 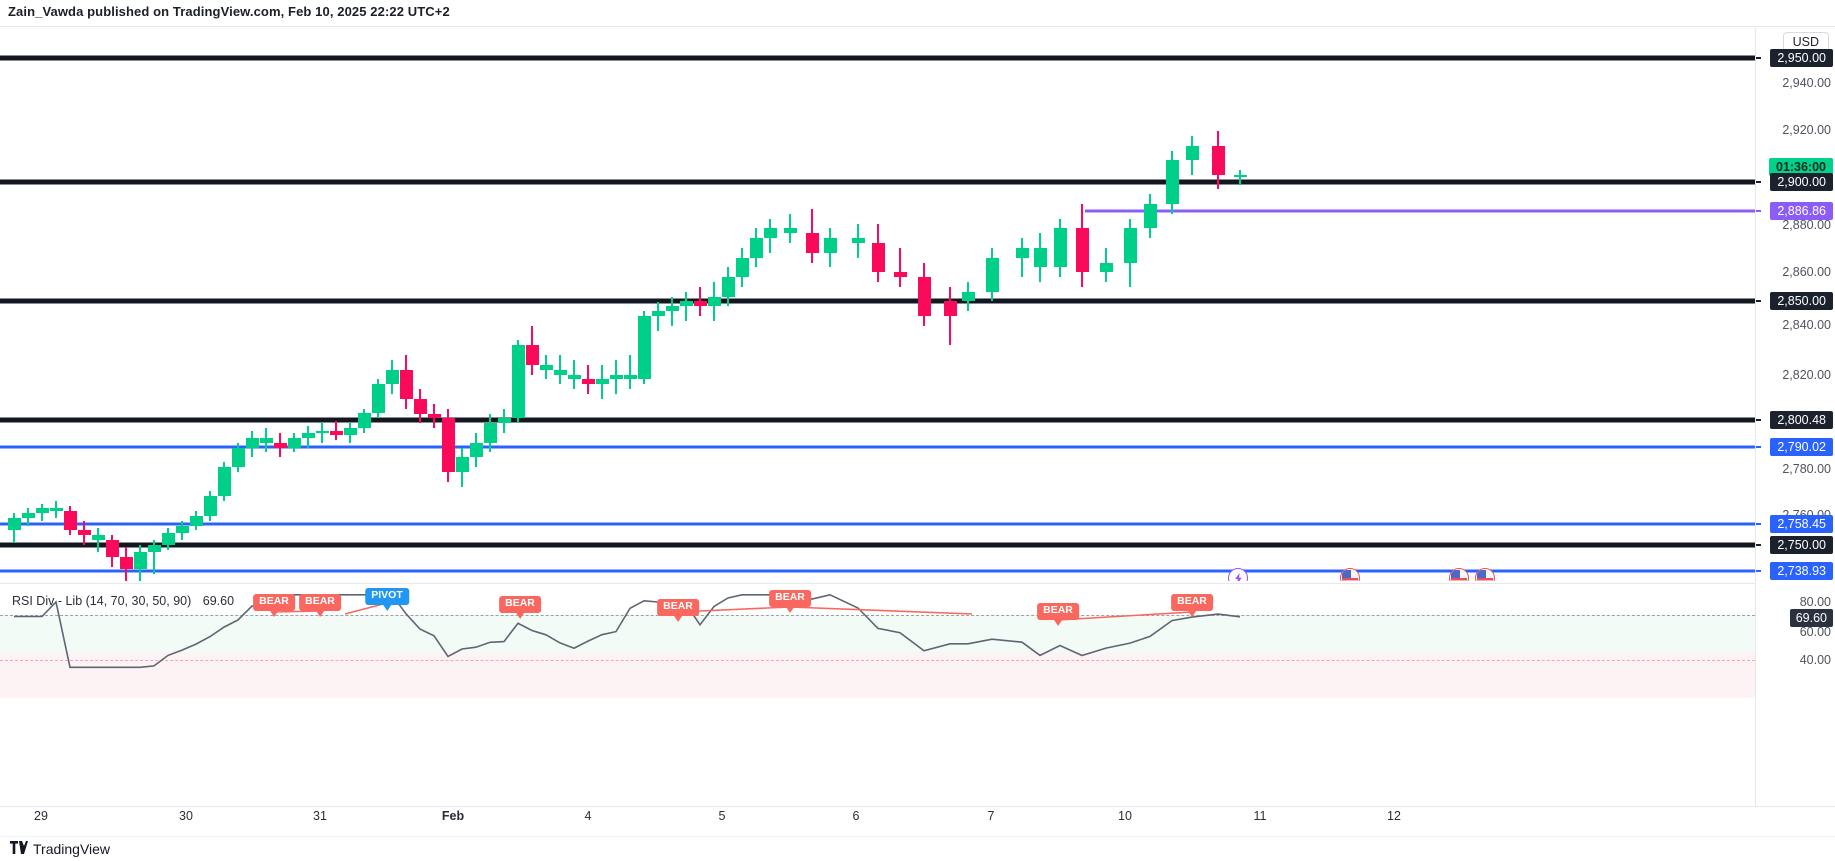 What do you see at coordinates (1260, 816) in the screenshot?
I see `time-label-11: 11` at bounding box center [1260, 816].